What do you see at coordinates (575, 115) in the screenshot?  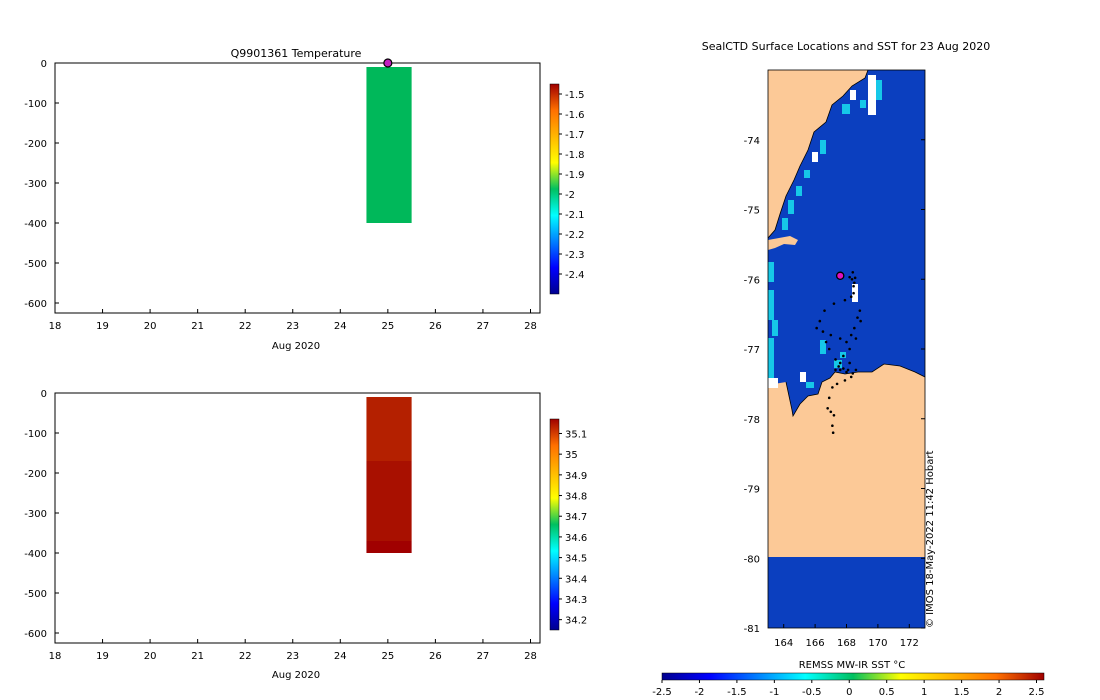 I see `temperature-colorbar-tick-label: -1.6` at bounding box center [575, 115].